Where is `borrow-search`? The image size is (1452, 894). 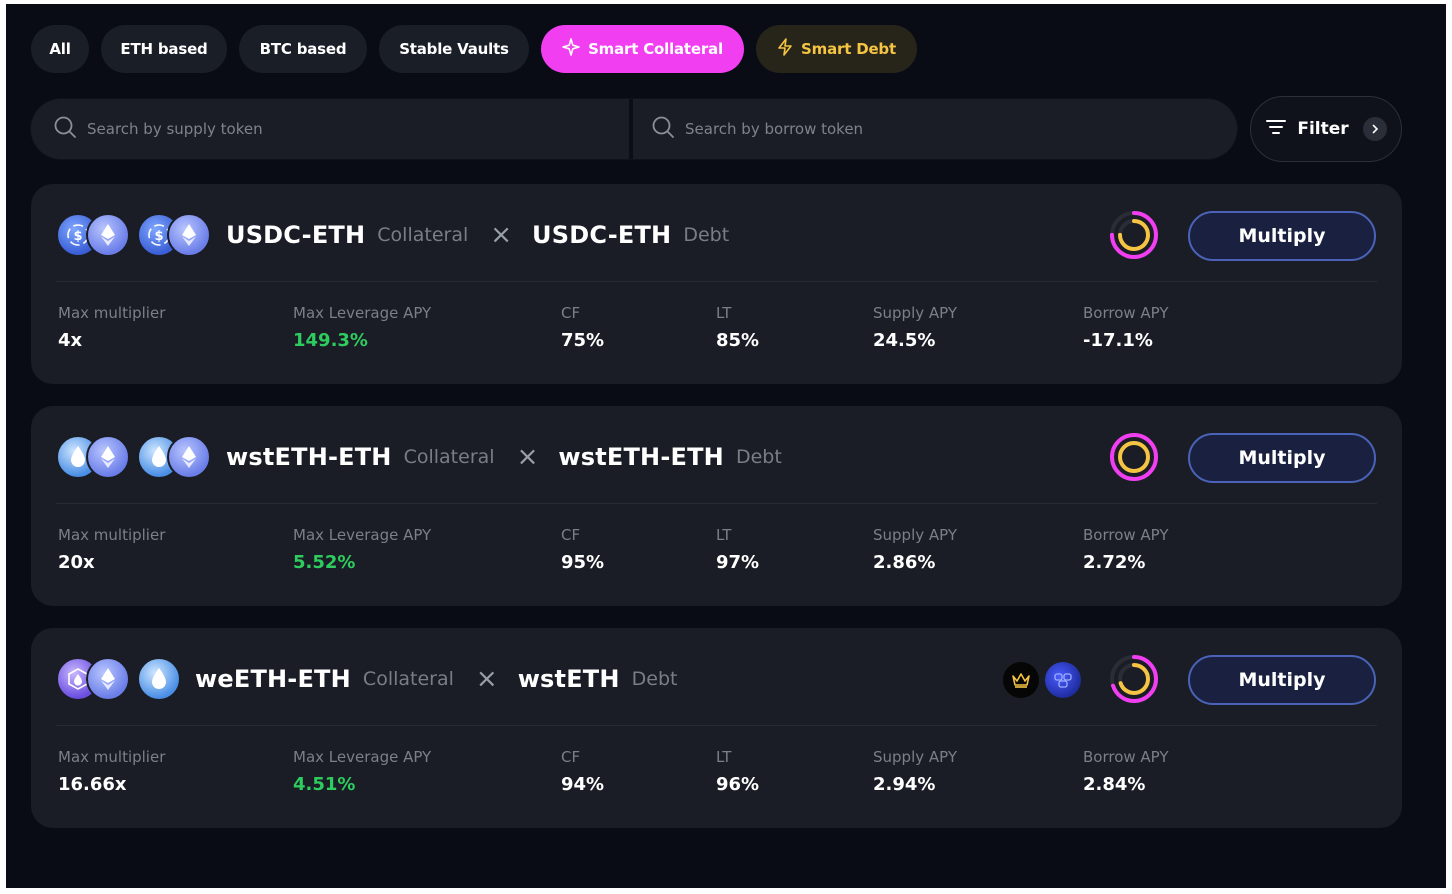
borrow-search is located at coordinates (935, 129).